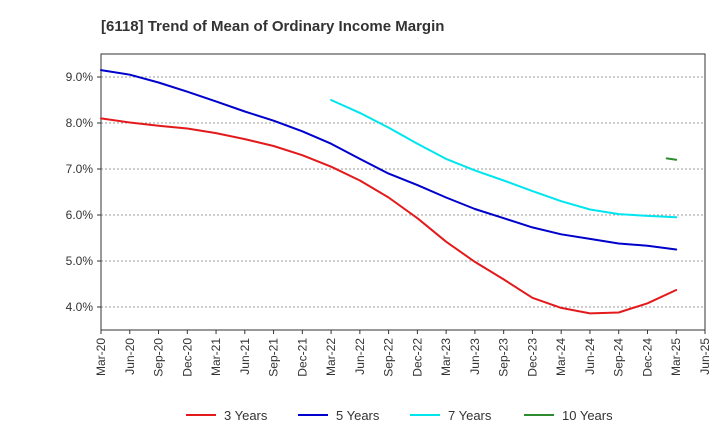 This screenshot has width=720, height=440. I want to click on x-tick-label: Jun-22, so click(360, 356).